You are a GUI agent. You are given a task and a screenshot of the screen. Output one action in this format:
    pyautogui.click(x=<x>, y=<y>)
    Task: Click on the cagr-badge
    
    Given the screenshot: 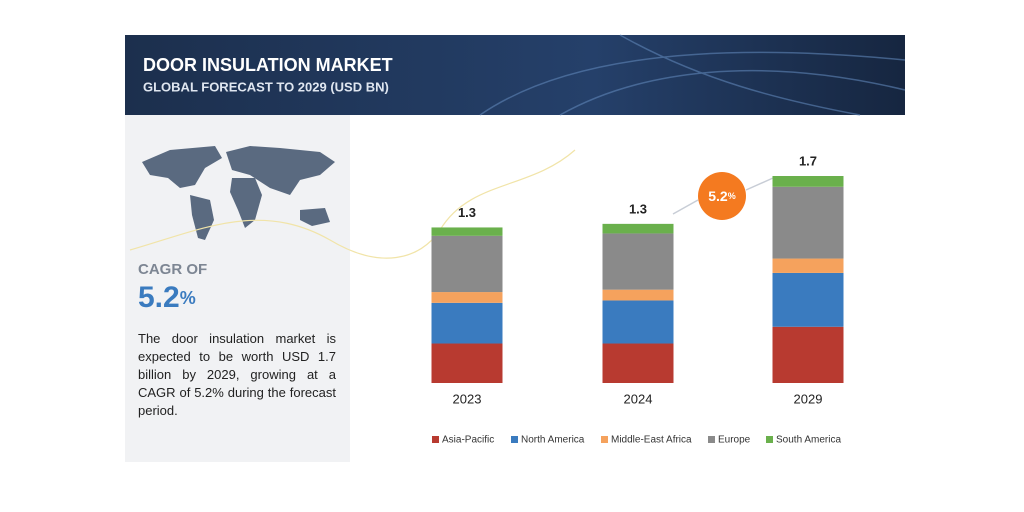 What is the action you would take?
    pyautogui.click(x=722, y=196)
    